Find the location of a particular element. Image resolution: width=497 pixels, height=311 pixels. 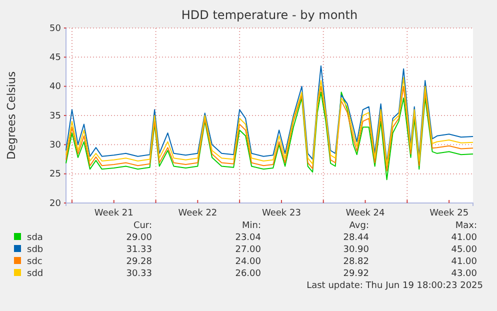

text: 24.00 is located at coordinates (248, 262).